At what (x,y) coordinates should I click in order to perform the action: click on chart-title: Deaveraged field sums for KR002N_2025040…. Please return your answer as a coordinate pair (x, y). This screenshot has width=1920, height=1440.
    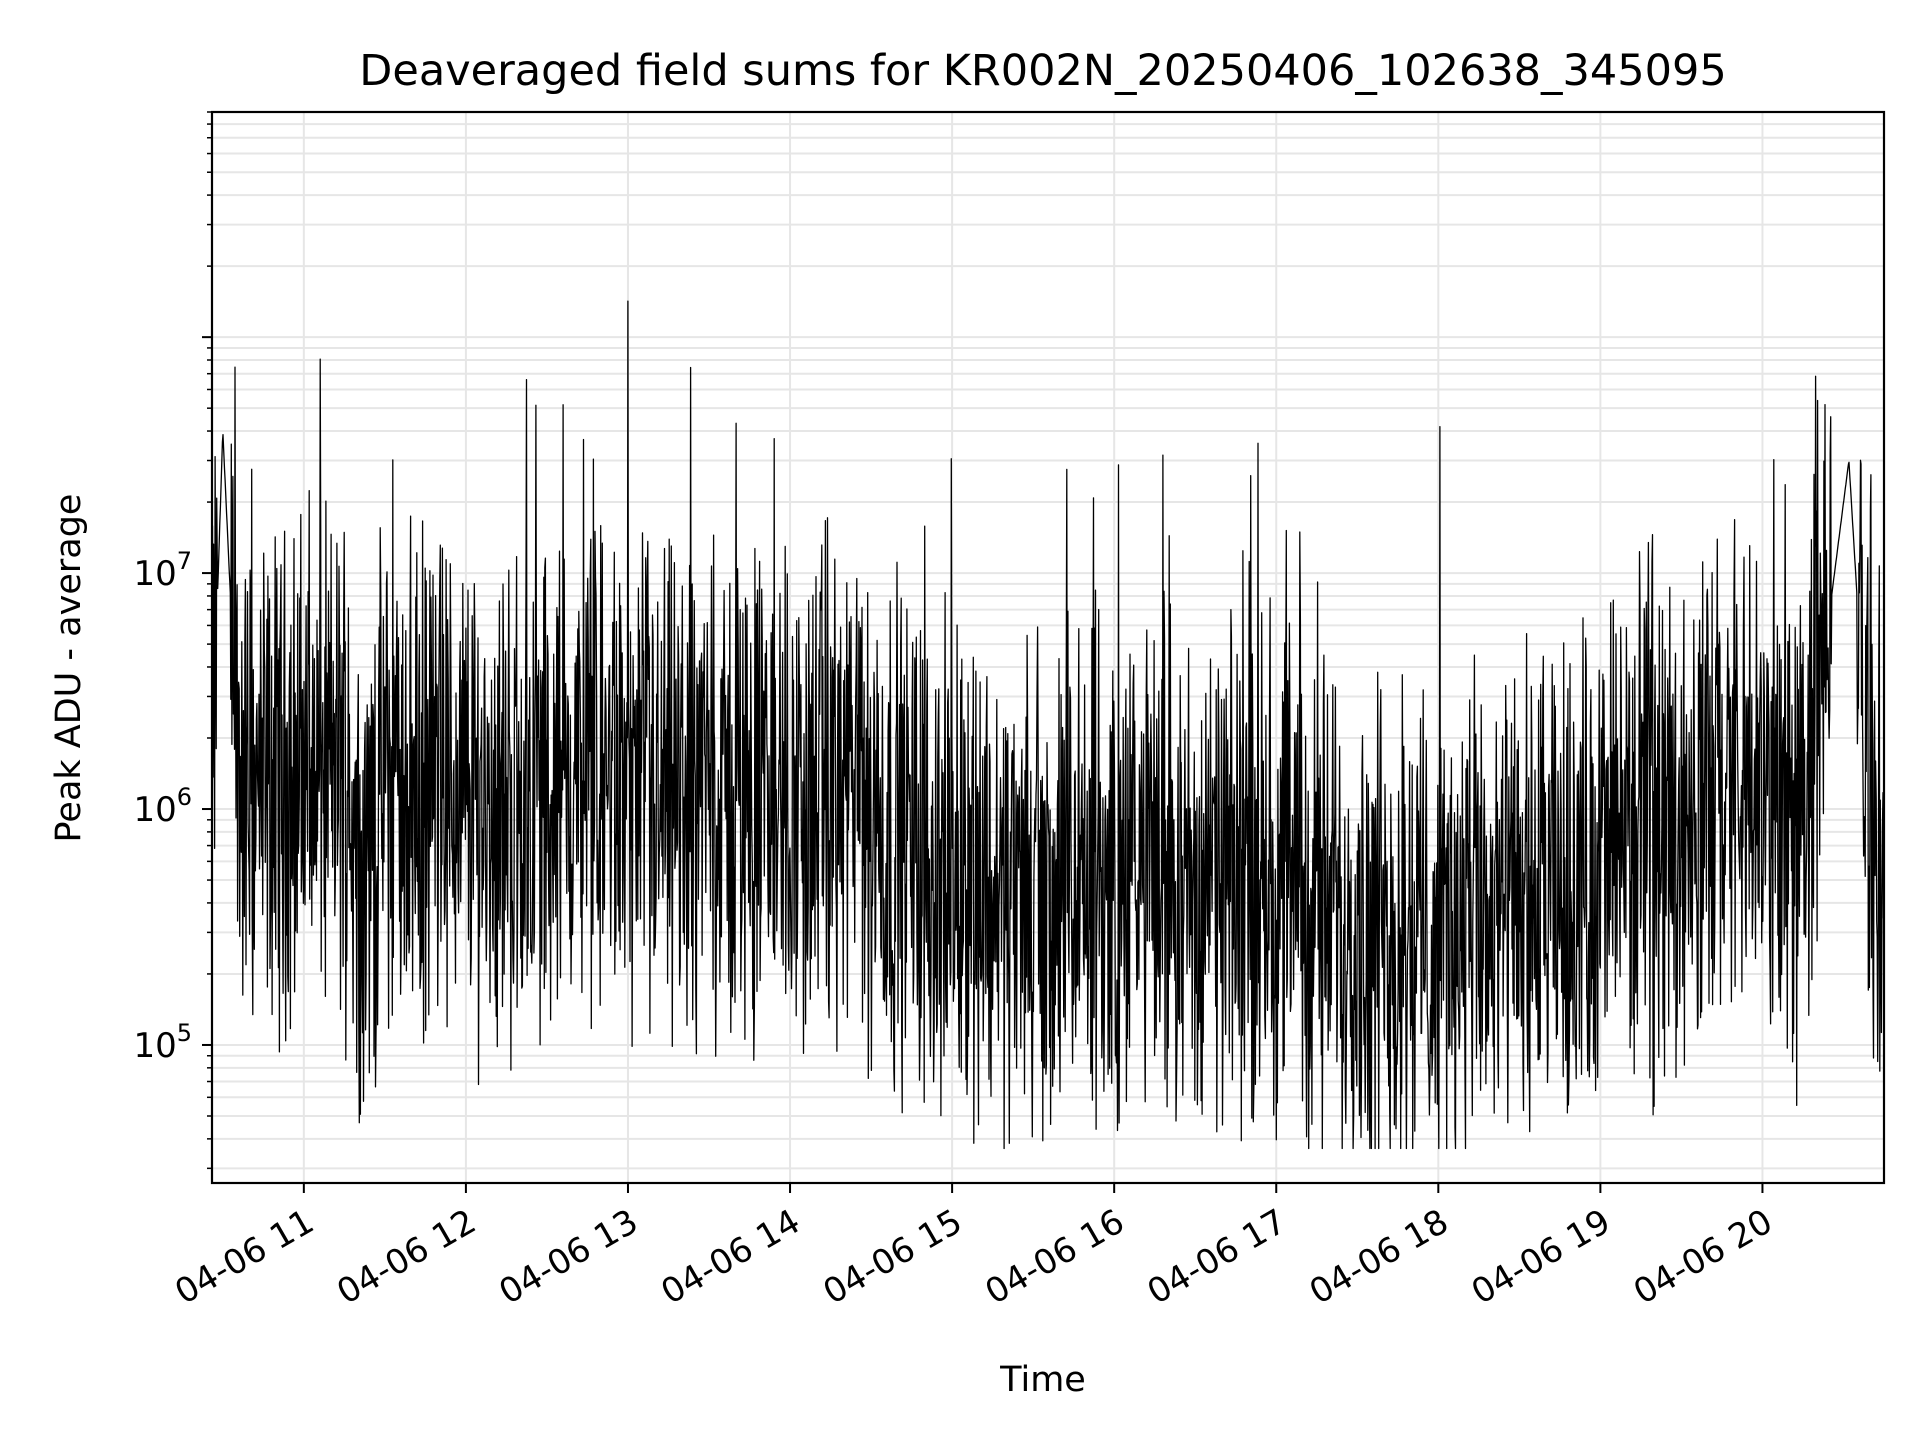
    Looking at the image, I should click on (1042, 71).